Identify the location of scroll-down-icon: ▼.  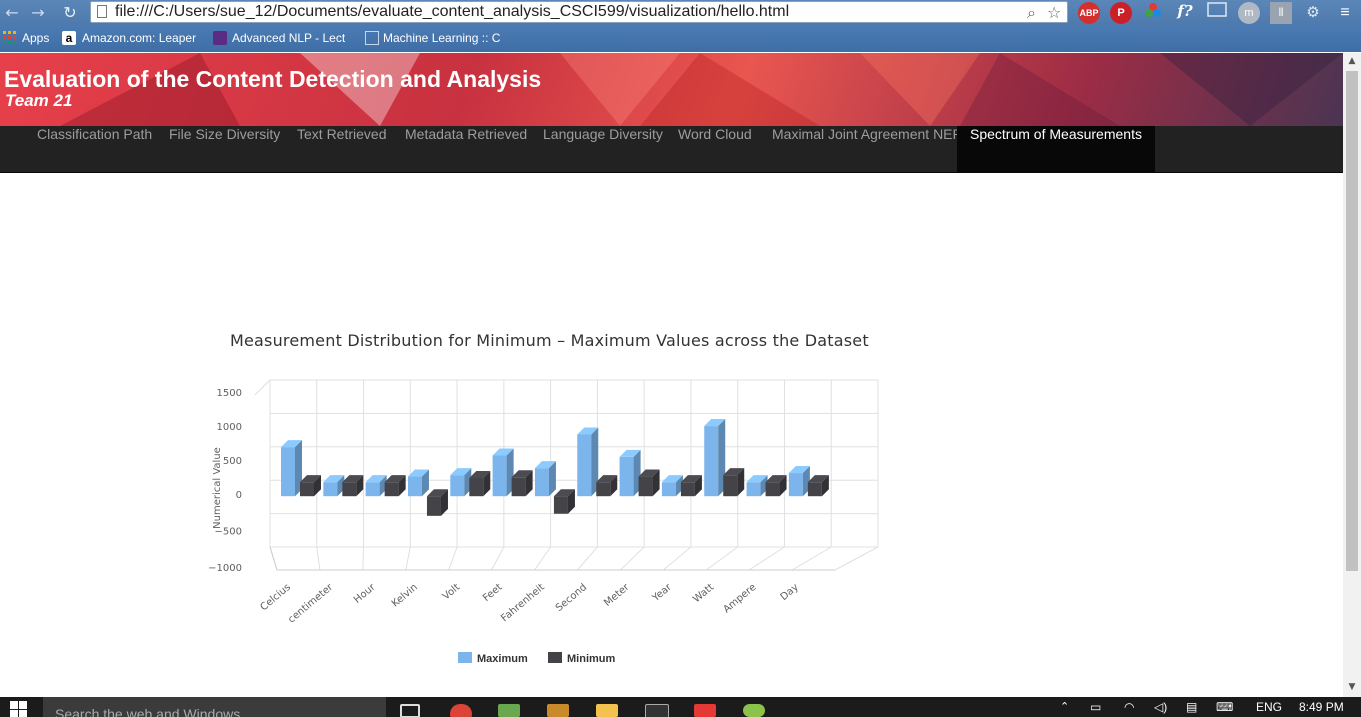
(1352, 687).